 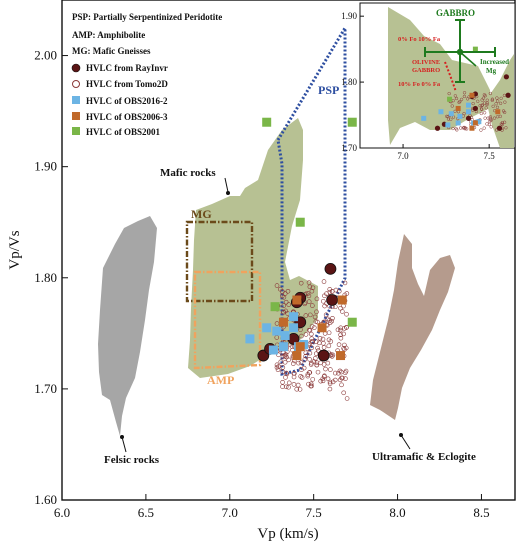 What do you see at coordinates (146, 512) in the screenshot?
I see `x-tick-label: 6.5` at bounding box center [146, 512].